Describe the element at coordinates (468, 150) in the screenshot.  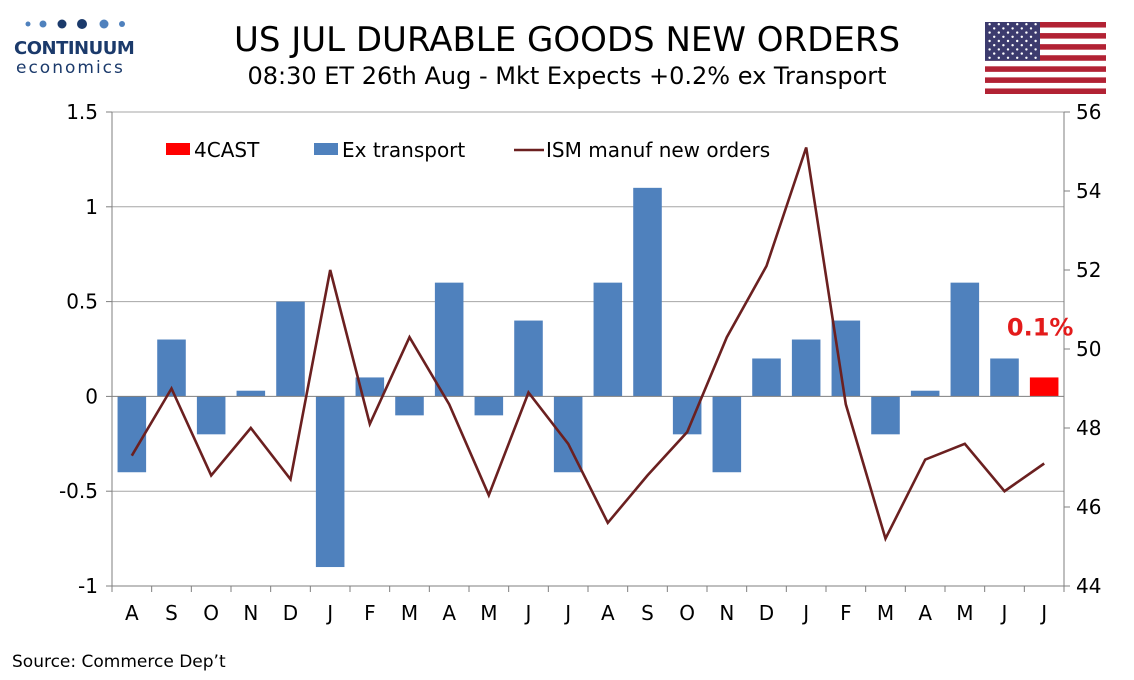
I see `legend: 4CAST Ex transport ISM manuf new orders` at that location.